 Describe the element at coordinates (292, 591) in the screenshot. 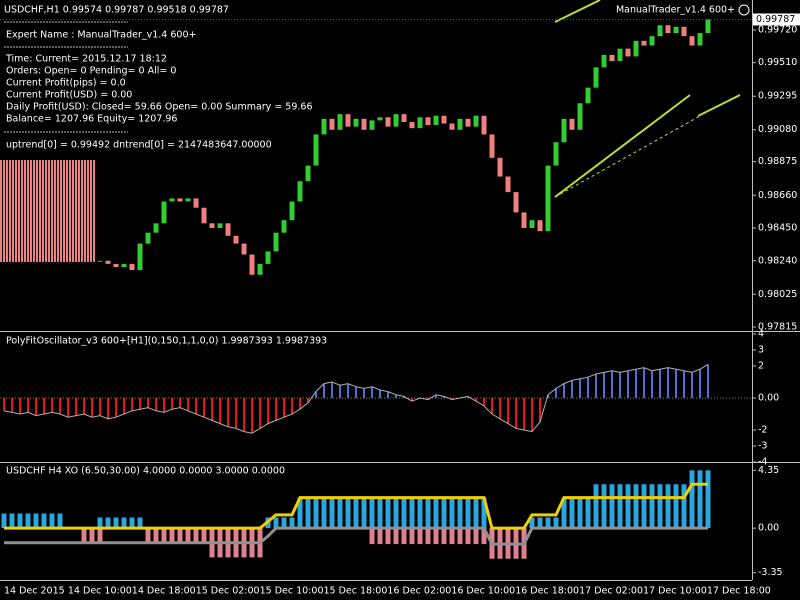

I see `time-label: 15 Dec 10:00` at that location.